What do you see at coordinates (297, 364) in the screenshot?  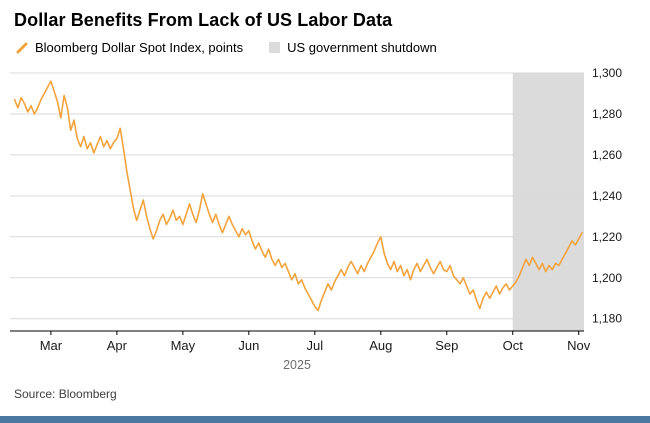 I see `year-label: 2025` at bounding box center [297, 364].